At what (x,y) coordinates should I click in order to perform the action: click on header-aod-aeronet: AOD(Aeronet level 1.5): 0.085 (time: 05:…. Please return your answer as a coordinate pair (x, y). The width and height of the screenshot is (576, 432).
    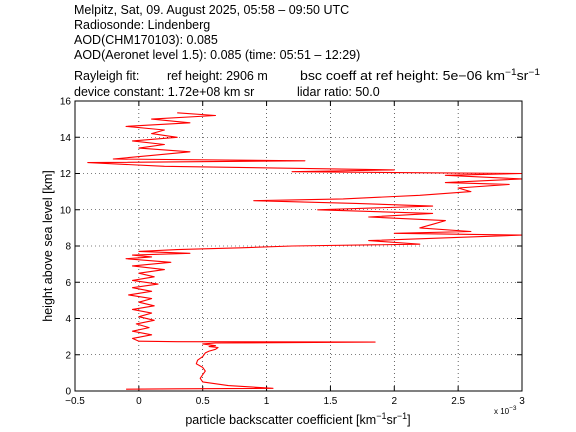
    Looking at the image, I should click on (217, 55).